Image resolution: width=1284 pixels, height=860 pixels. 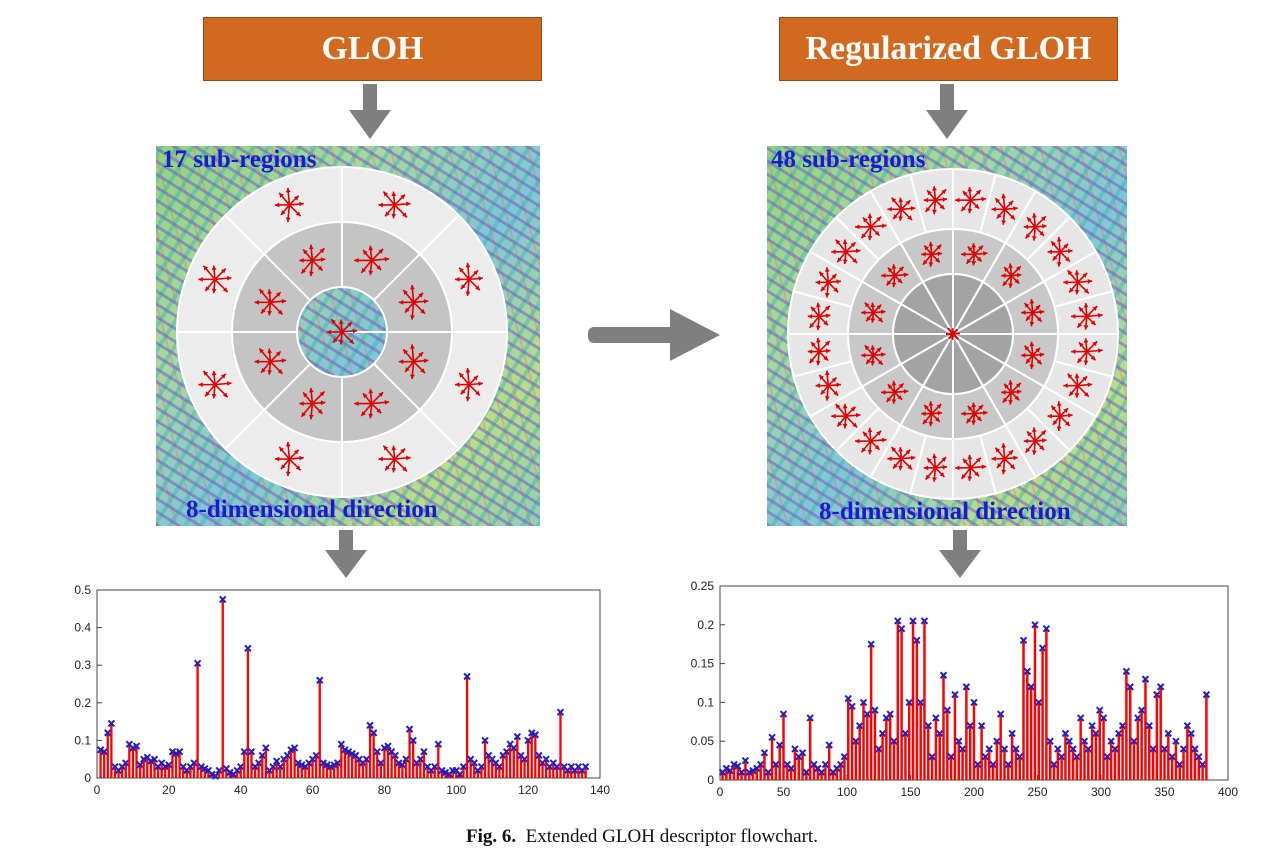 I want to click on y-tick-label: 0.1, so click(x=705, y=702).